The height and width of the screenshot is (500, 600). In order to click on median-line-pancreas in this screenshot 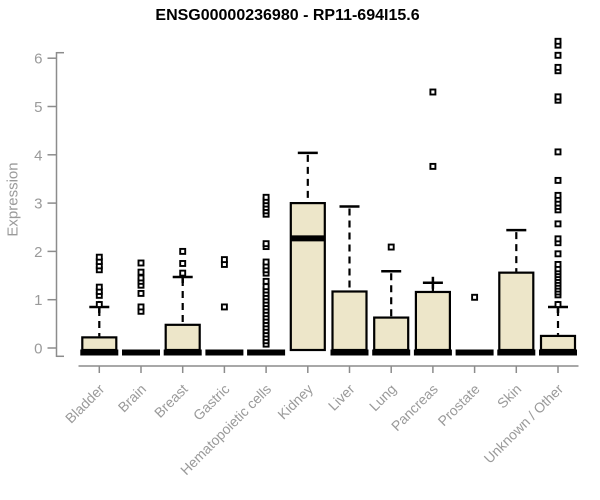, I will do `click(432, 352)`.